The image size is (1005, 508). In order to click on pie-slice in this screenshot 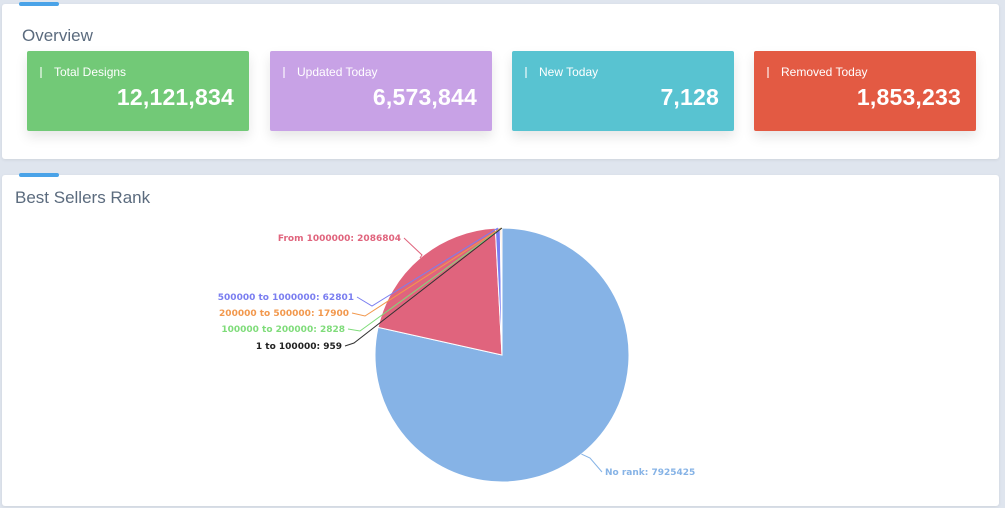, I will do `click(502, 355)`.